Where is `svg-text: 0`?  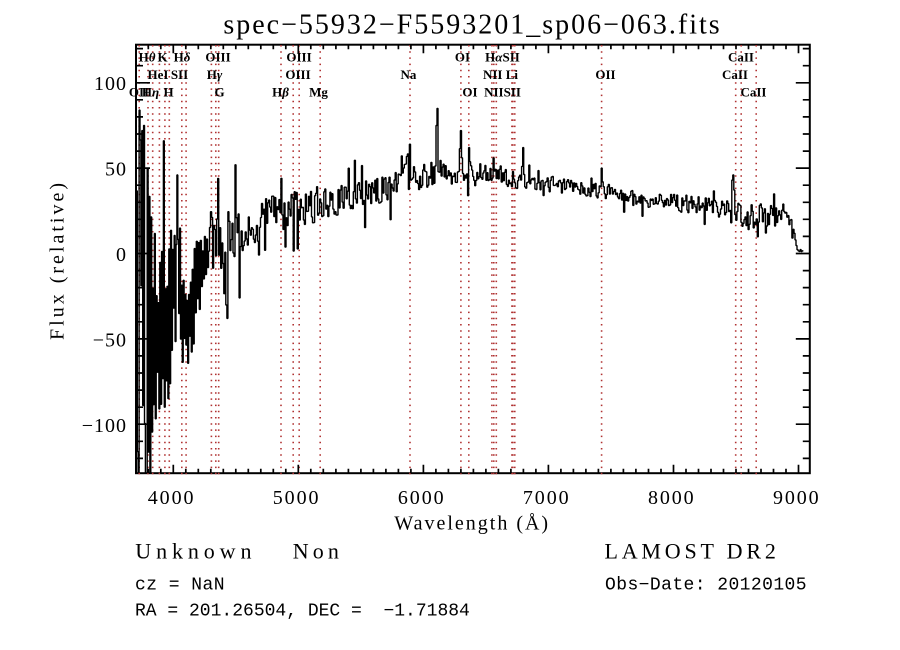
svg-text: 0 is located at coordinates (121, 255).